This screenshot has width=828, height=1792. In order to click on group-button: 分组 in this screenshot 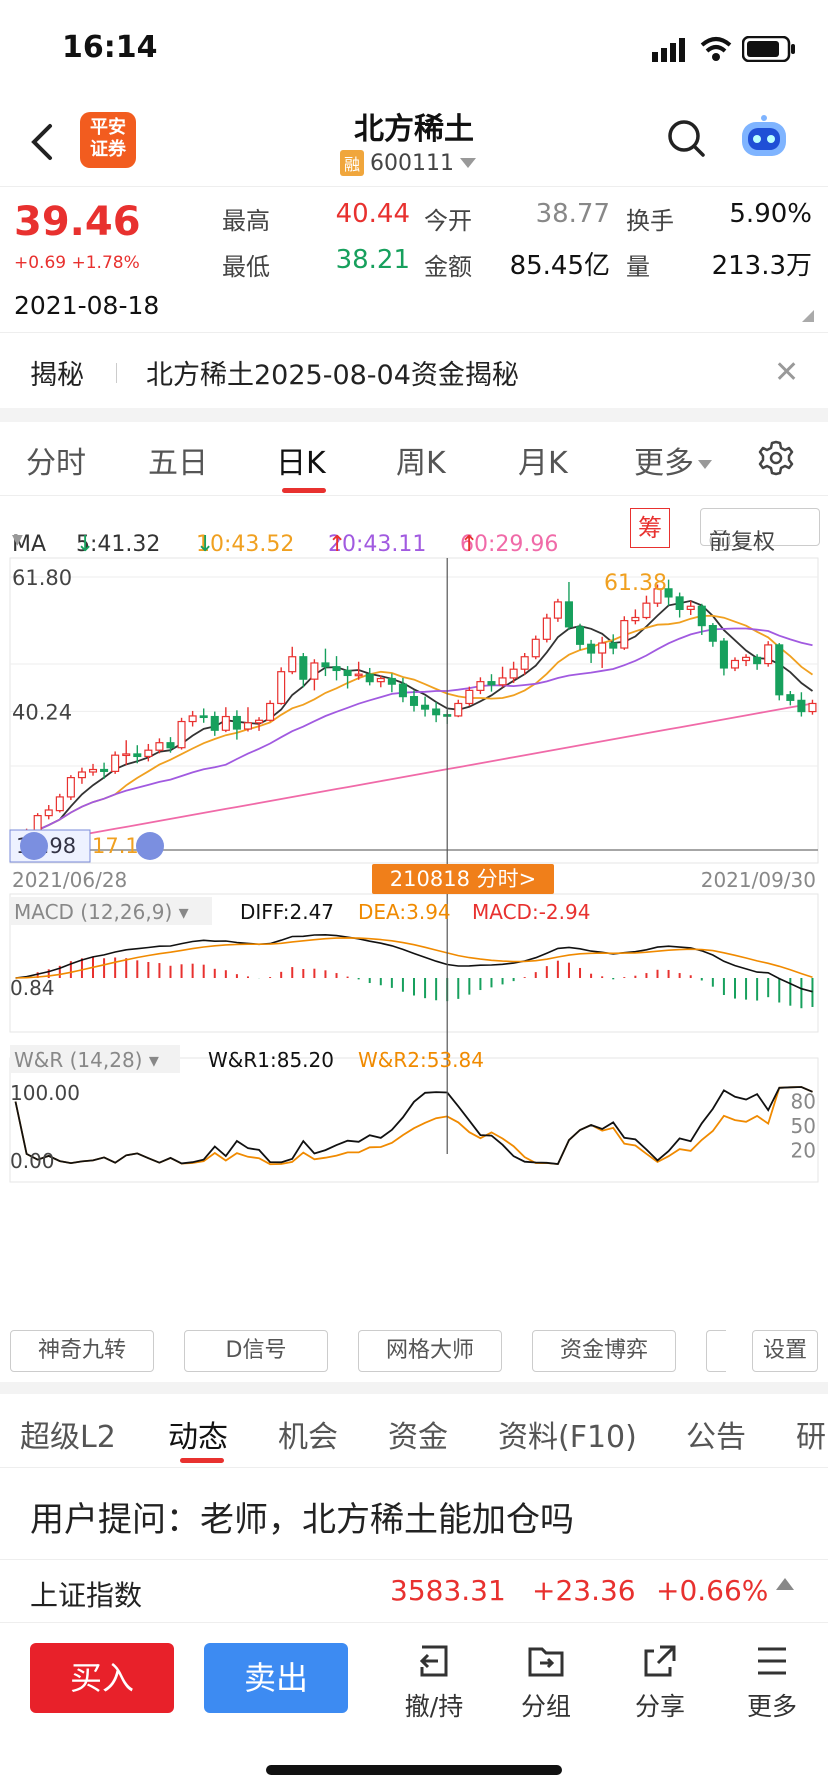, I will do `click(546, 1682)`.